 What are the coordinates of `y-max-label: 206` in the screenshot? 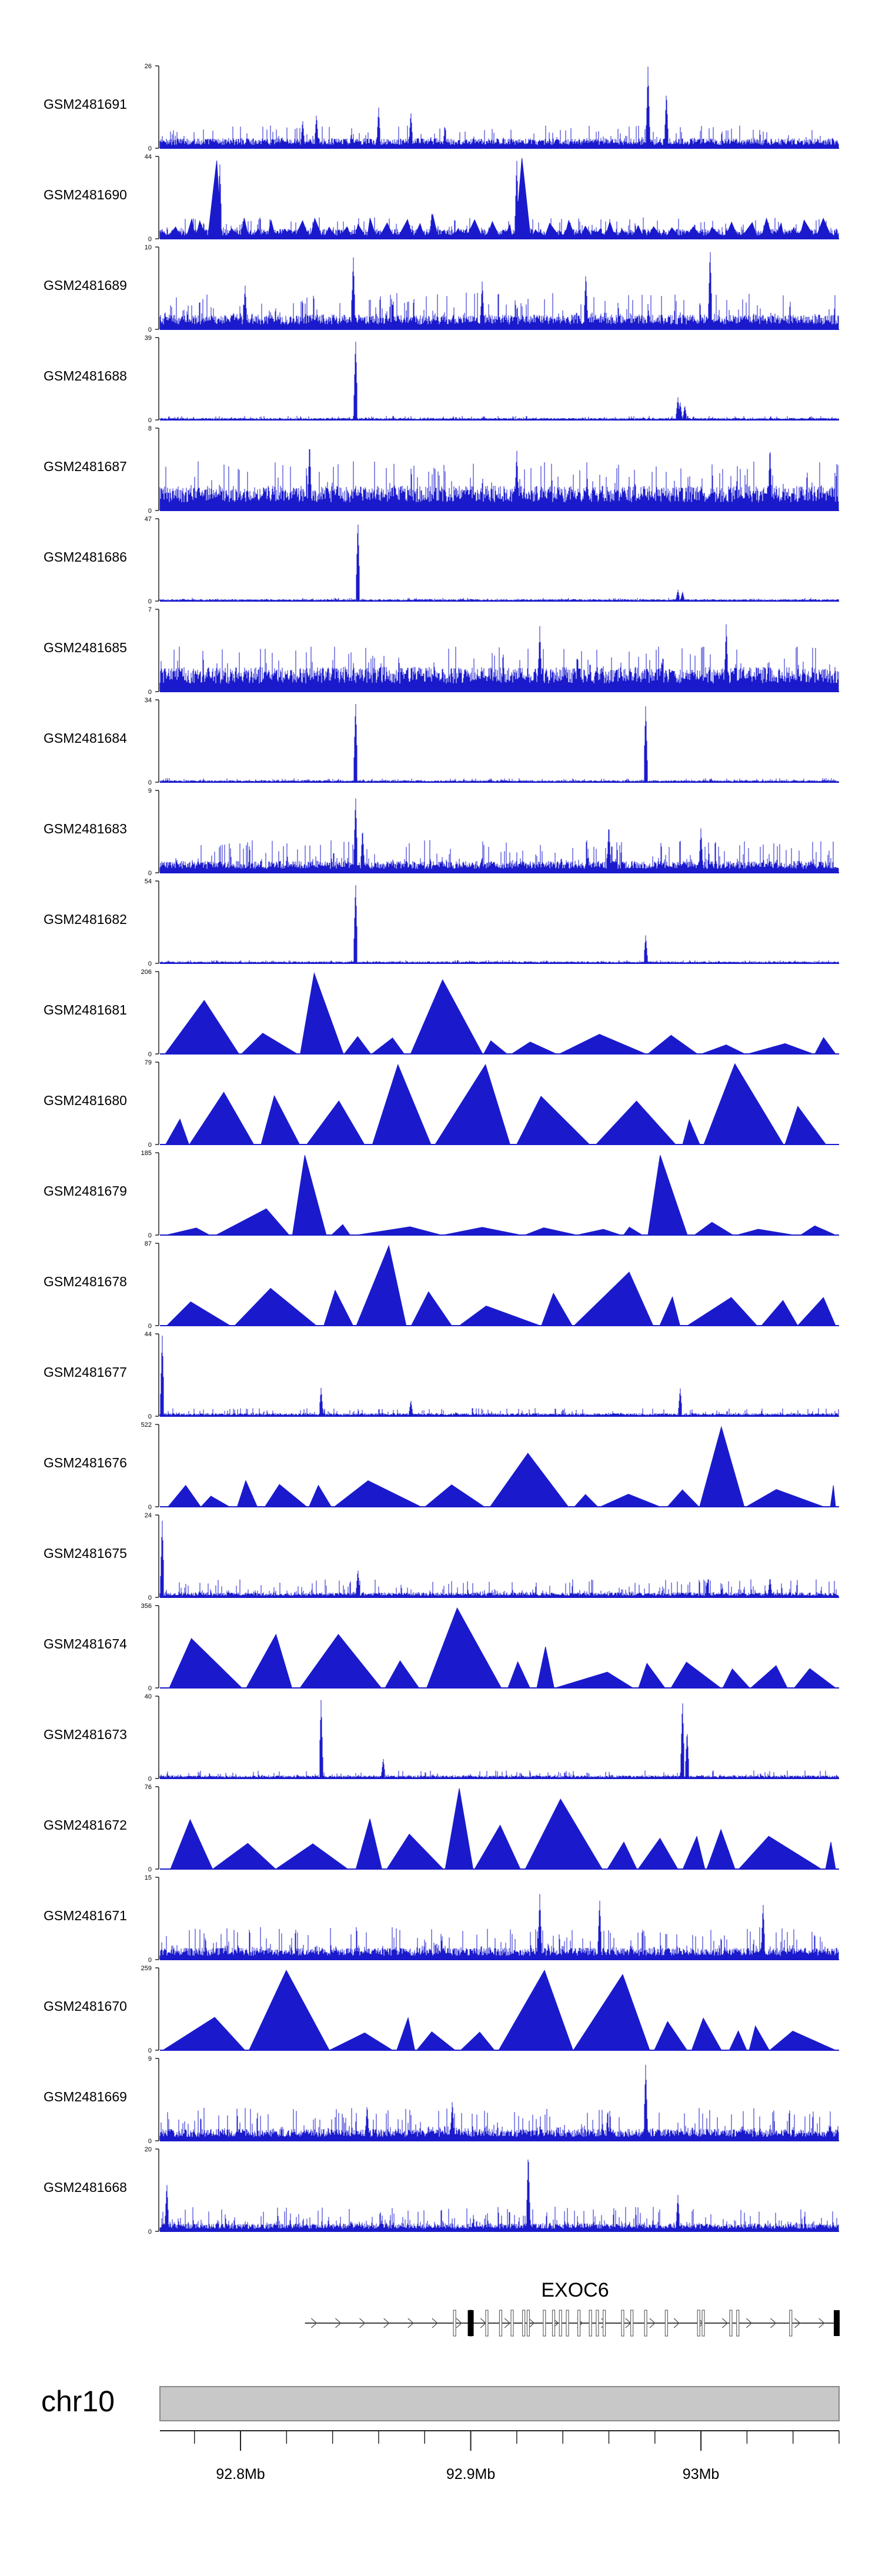 It's located at (146, 972).